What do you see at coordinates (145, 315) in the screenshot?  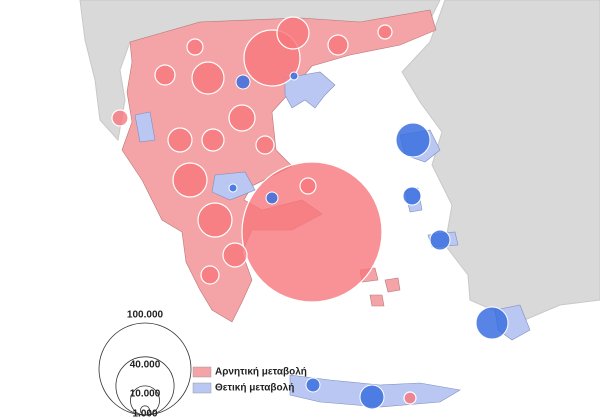 I see `legend-size-label: 100.000` at bounding box center [145, 315].